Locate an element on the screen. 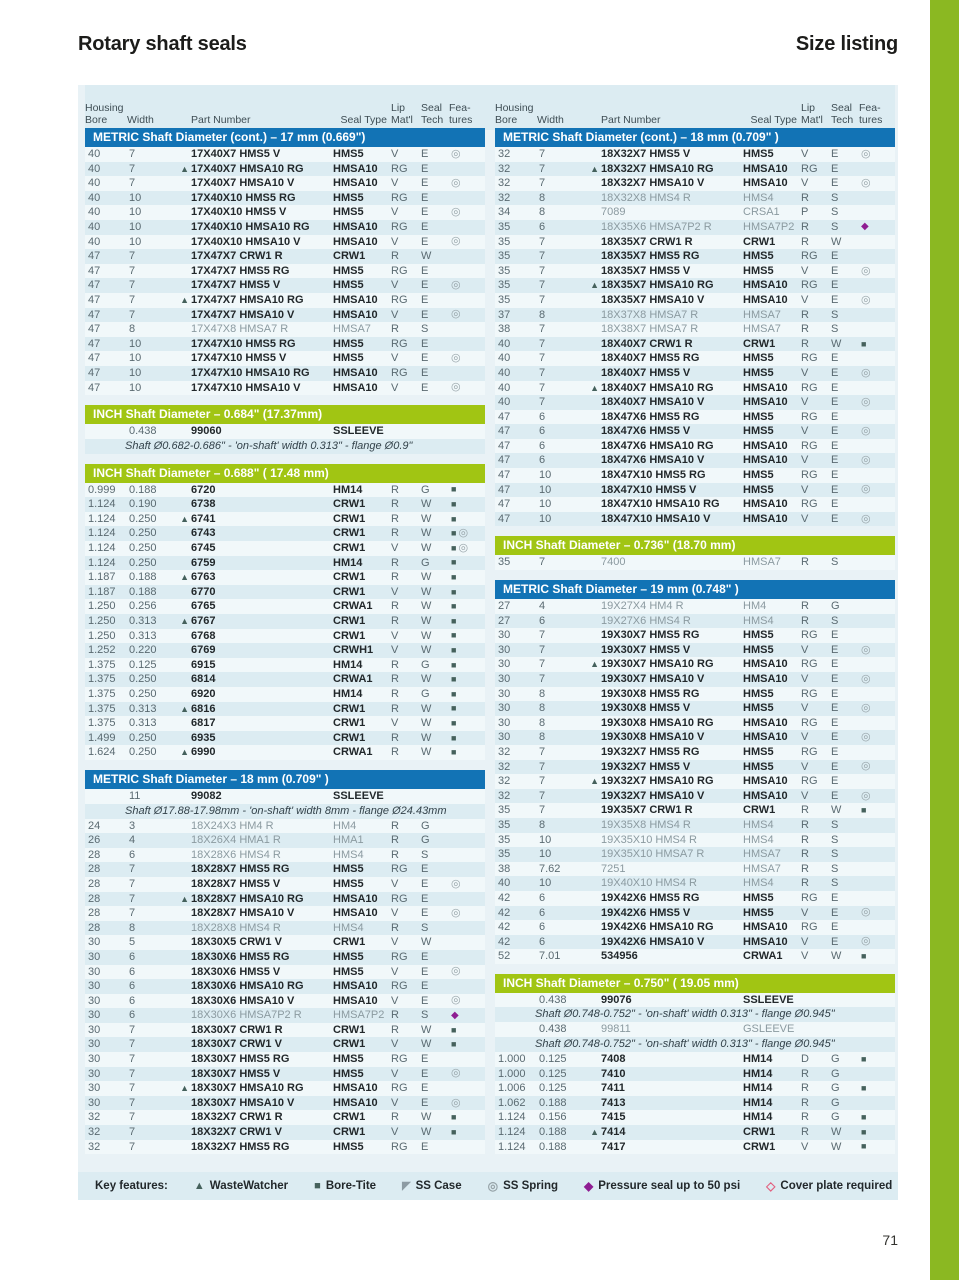 The width and height of the screenshot is (959, 1280). width-value: 0.250 is located at coordinates (143, 518).